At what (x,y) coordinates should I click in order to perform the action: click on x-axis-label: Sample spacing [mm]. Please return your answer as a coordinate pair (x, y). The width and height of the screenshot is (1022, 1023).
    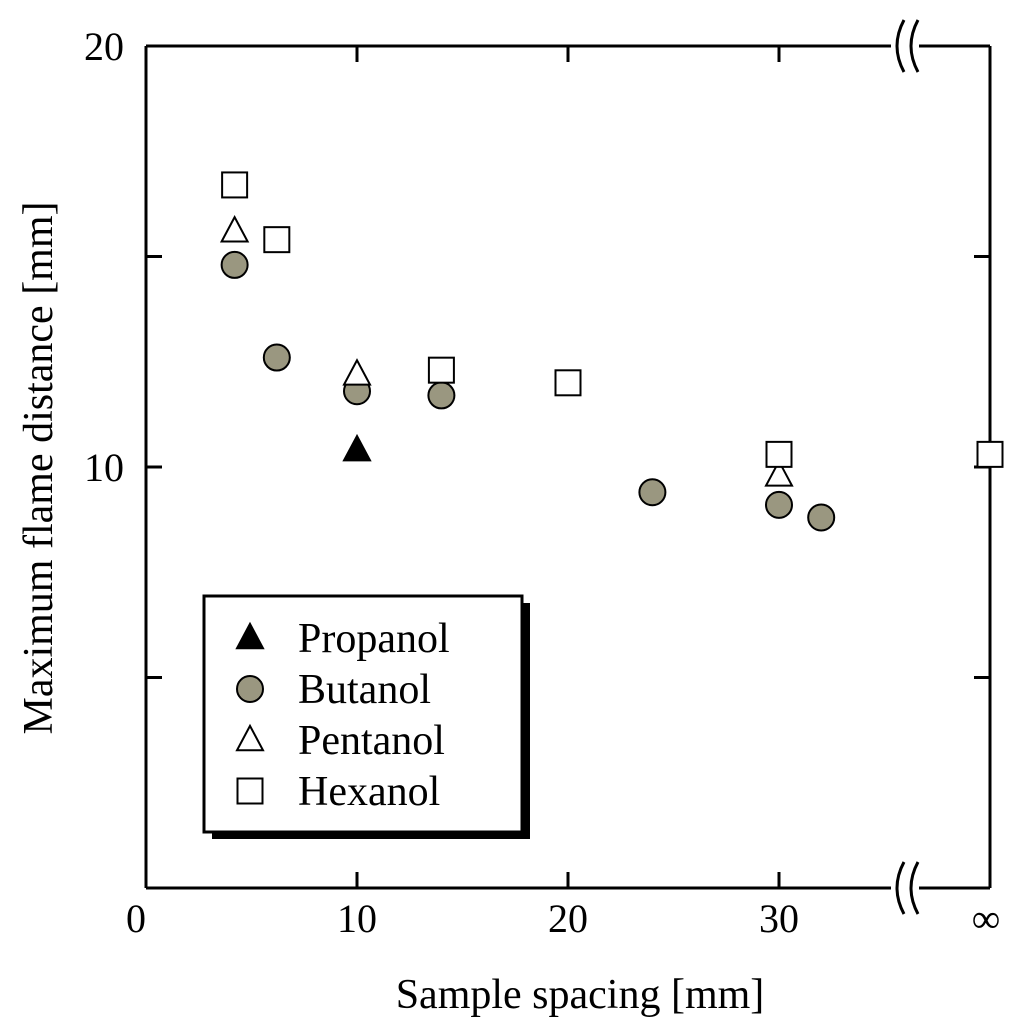
    Looking at the image, I should click on (580, 995).